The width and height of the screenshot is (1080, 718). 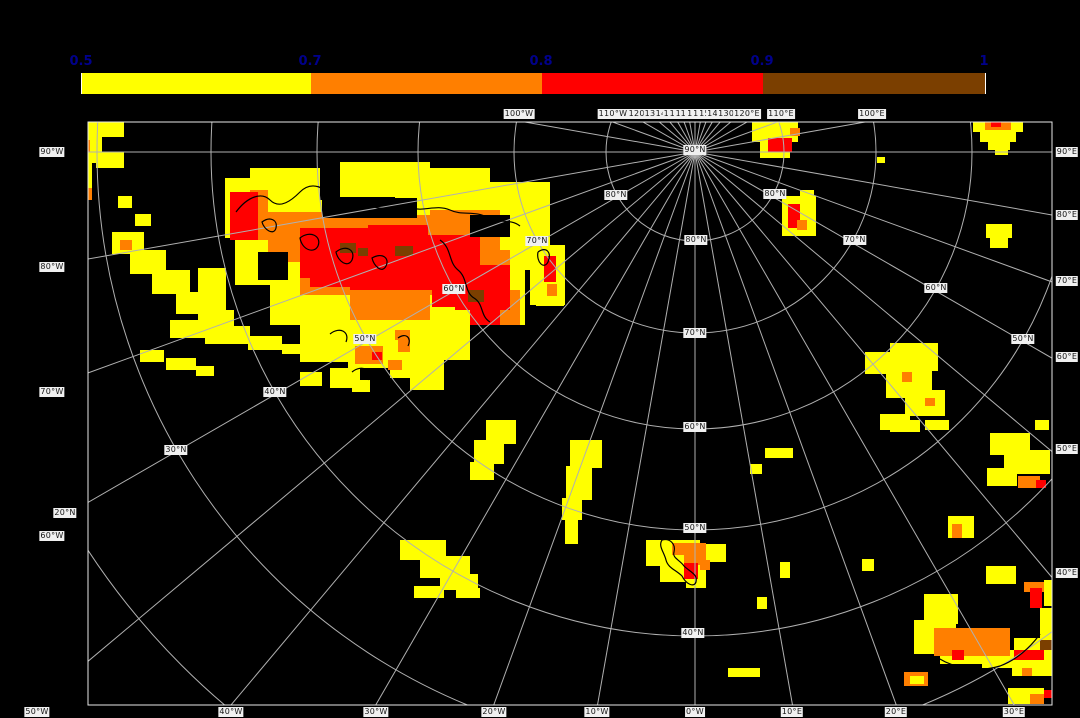 What do you see at coordinates (762, 61) in the screenshot?
I see `colorbar-tick-label: 0.9` at bounding box center [762, 61].